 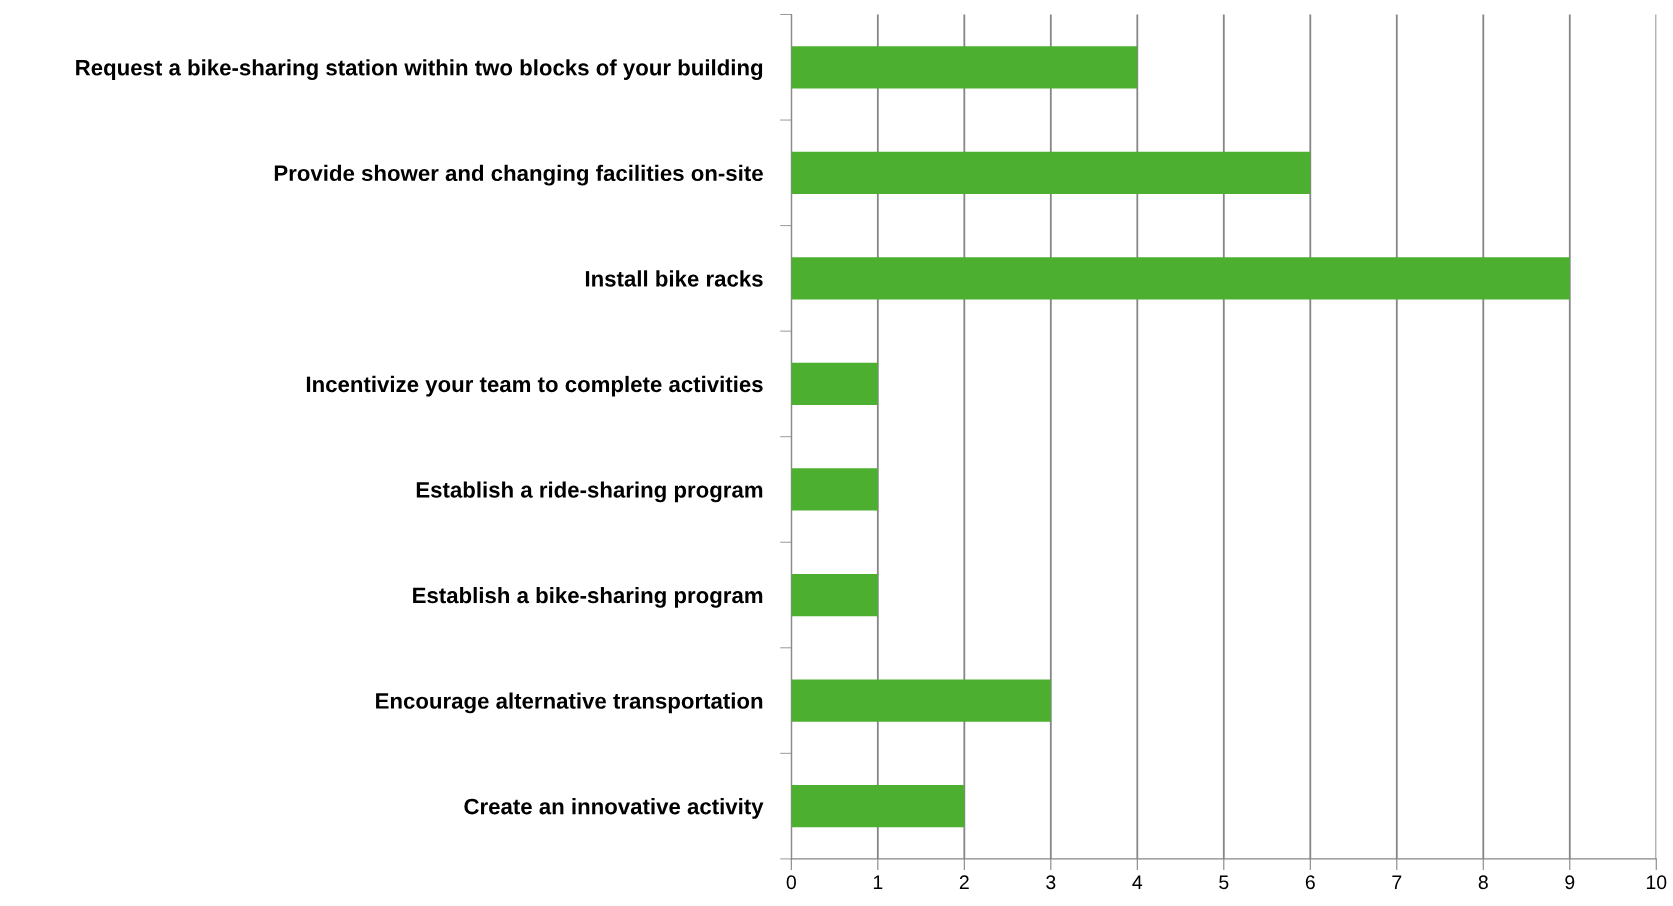 I want to click on x-tick-label: 2, so click(x=964, y=882).